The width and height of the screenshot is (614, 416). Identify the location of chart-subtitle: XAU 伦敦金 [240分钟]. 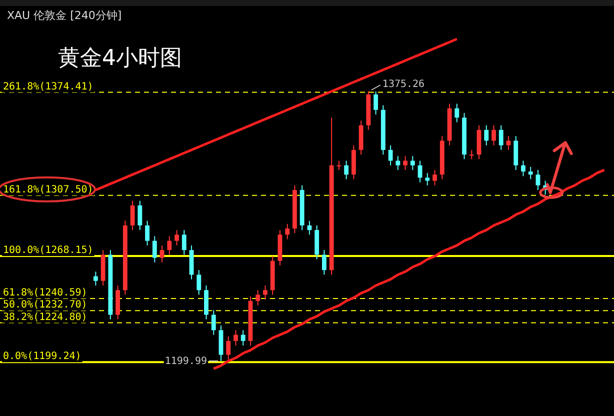
(64, 15).